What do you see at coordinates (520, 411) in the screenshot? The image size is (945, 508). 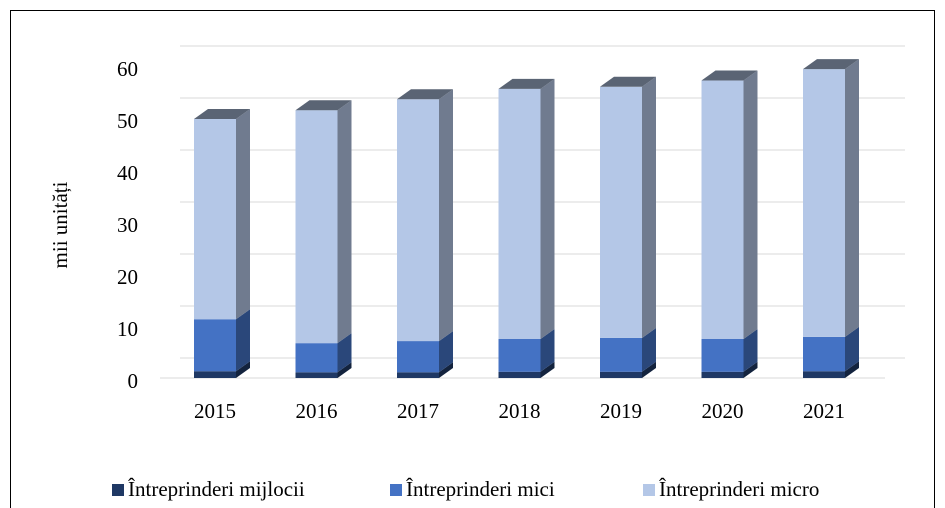 I see `x-tick-label: 2018` at bounding box center [520, 411].